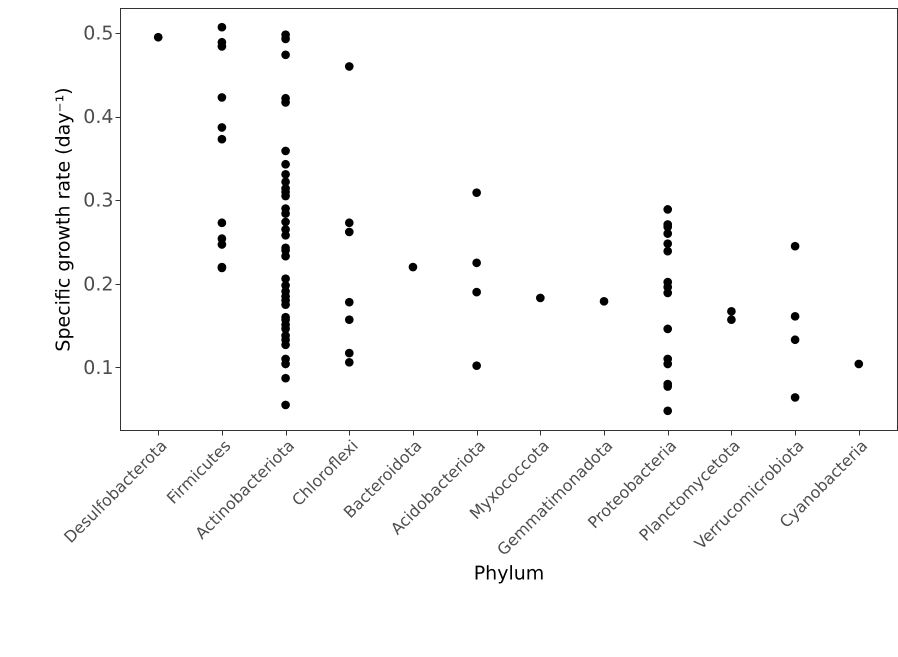 This screenshot has width=898, height=657. What do you see at coordinates (63, 219) in the screenshot?
I see `y-axis-title: Specific growth rate (day⁻¹)` at bounding box center [63, 219].